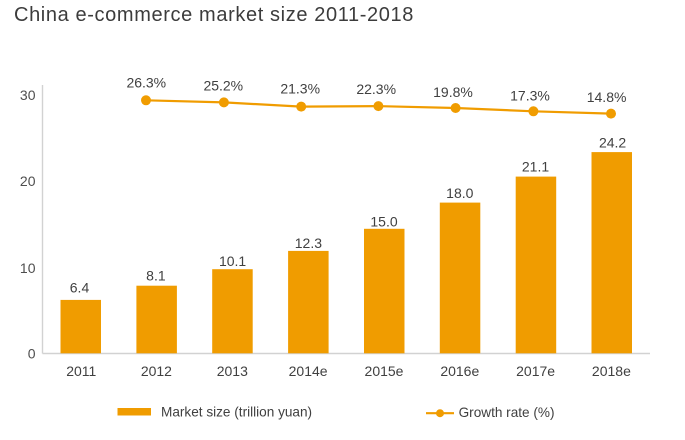  What do you see at coordinates (28, 181) in the screenshot?
I see `svg-text: 20` at bounding box center [28, 181].